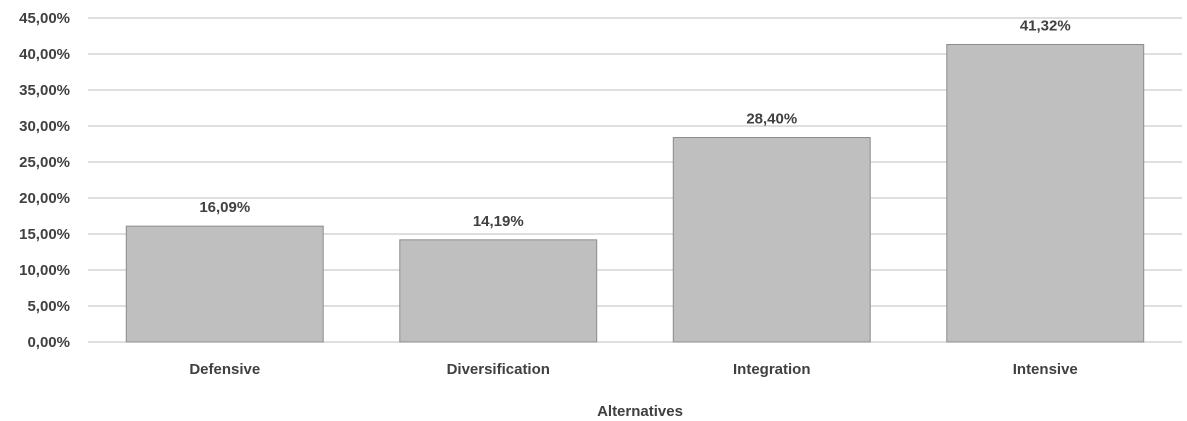 The width and height of the screenshot is (1187, 421). Describe the element at coordinates (498, 291) in the screenshot. I see `bar-diversification` at that location.